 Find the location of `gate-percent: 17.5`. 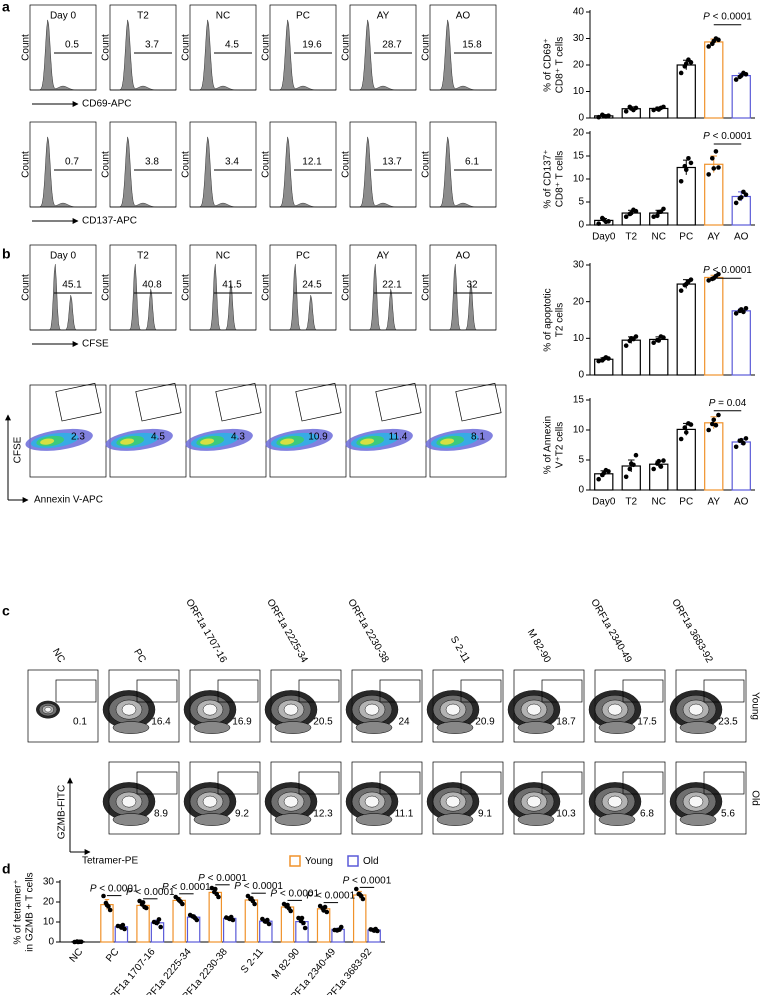

gate-percent: 17.5 is located at coordinates (647, 722).